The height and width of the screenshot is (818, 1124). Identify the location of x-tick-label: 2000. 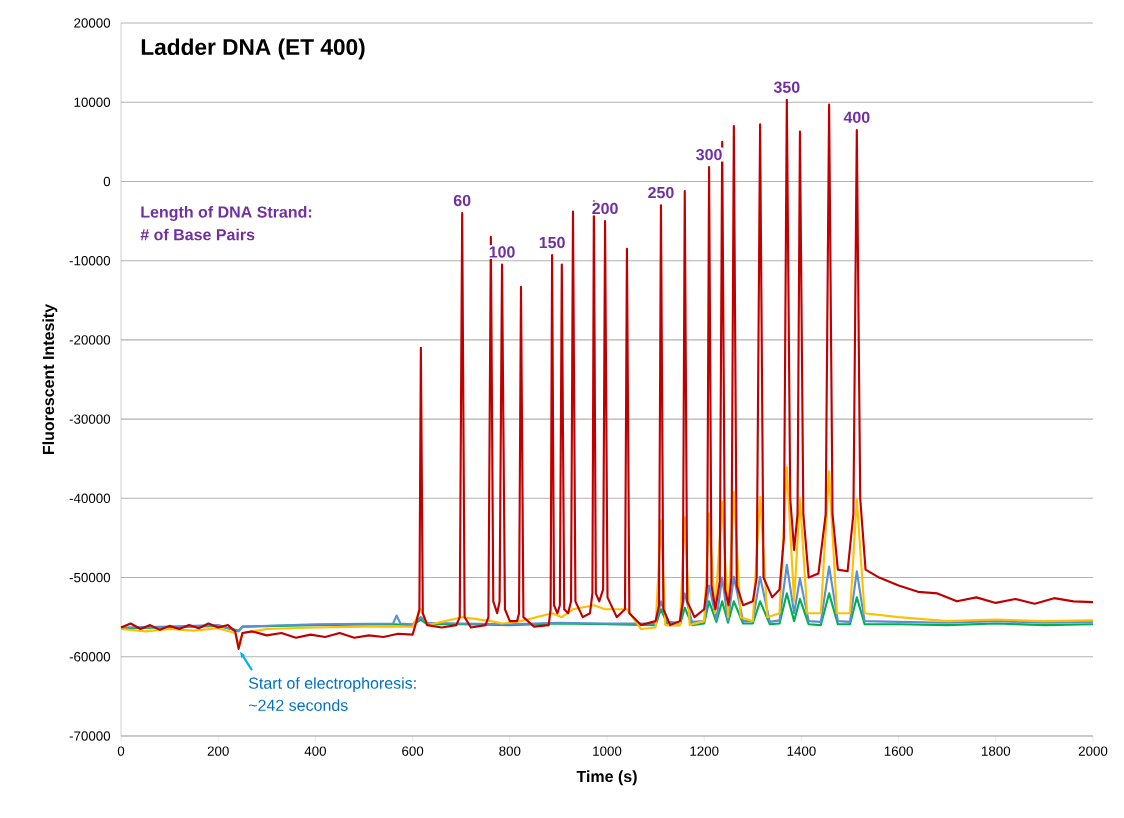
(1093, 751).